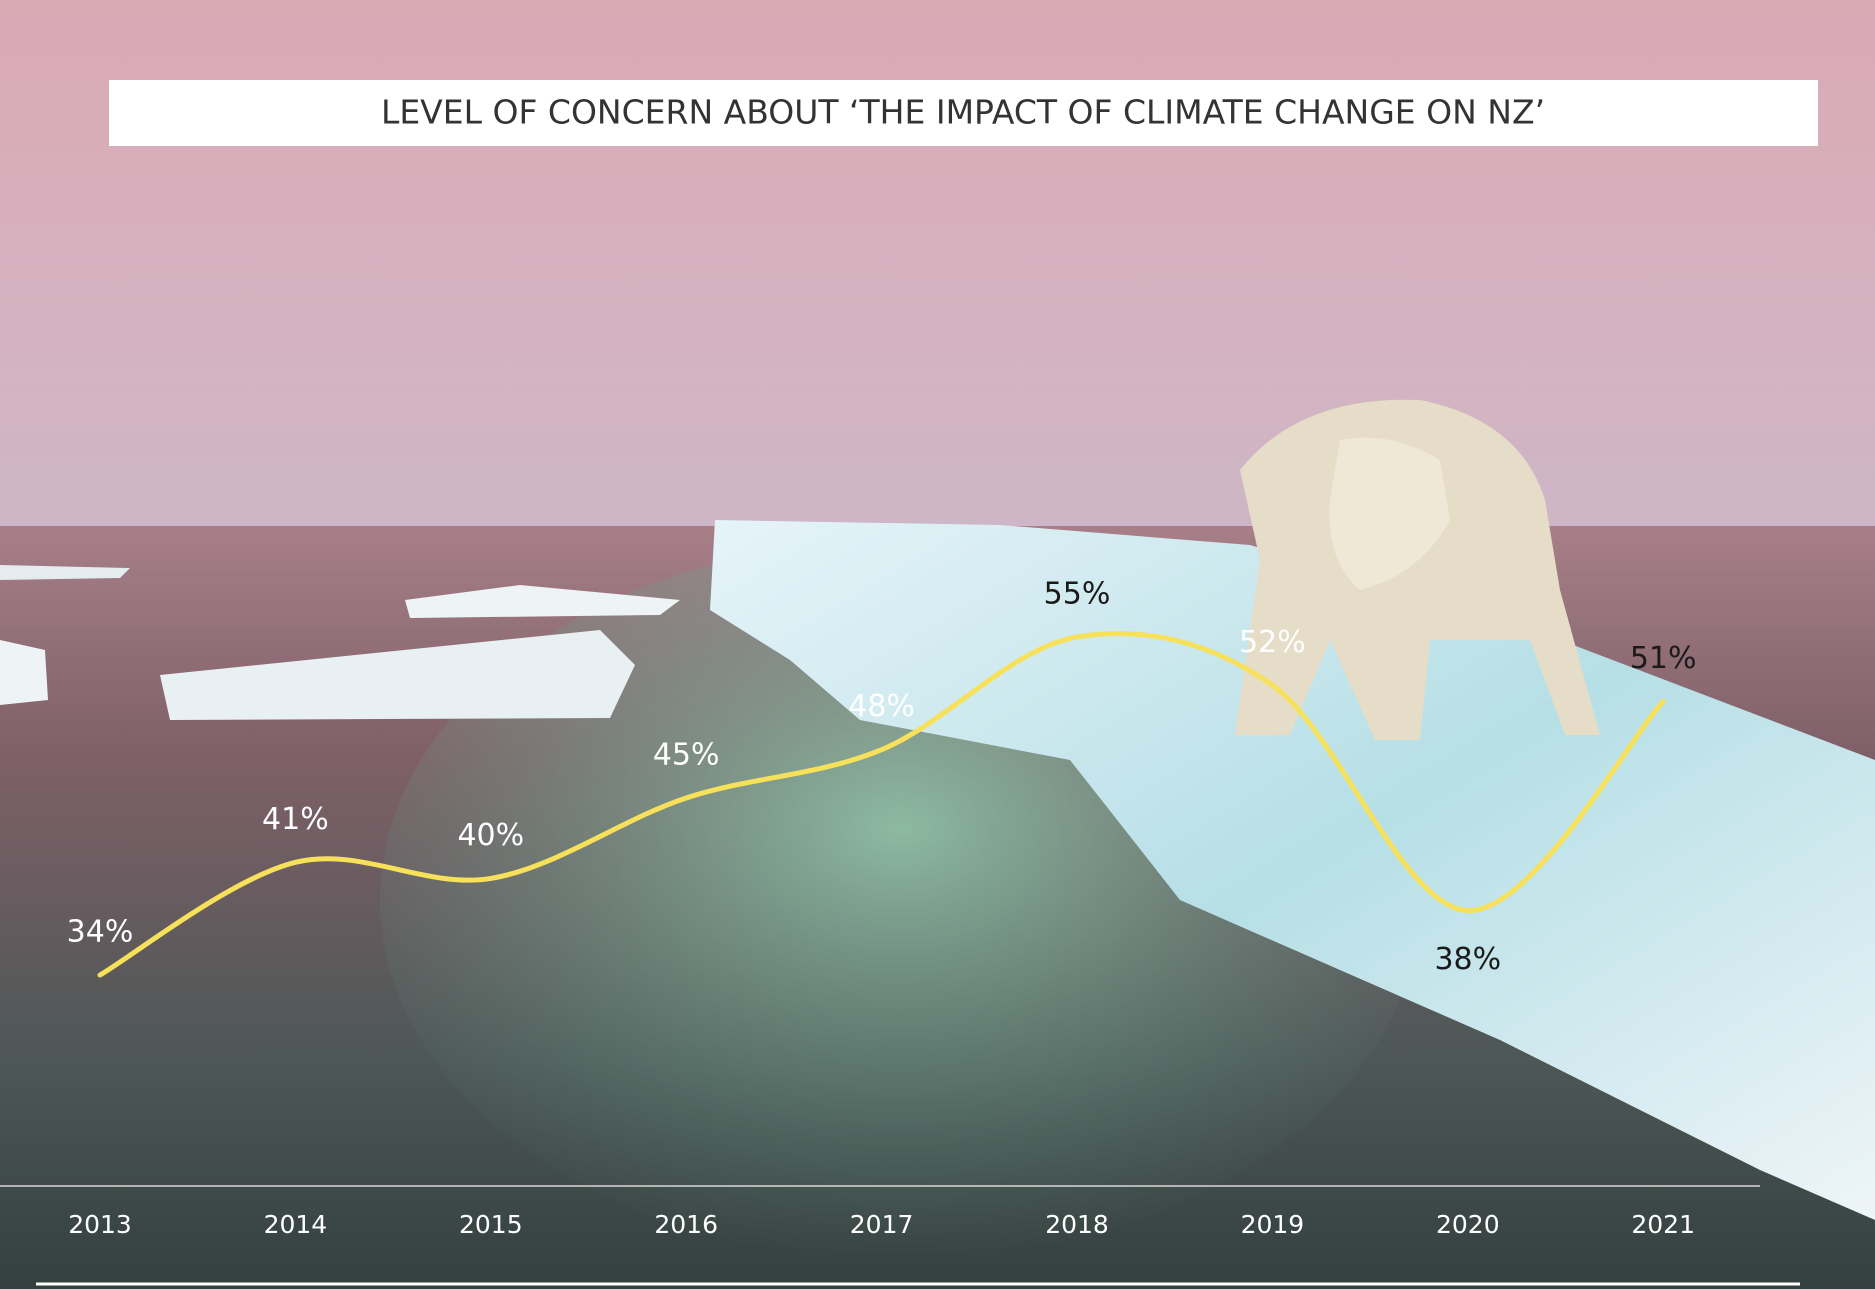  I want to click on x-tick-label: 2014, so click(296, 1224).